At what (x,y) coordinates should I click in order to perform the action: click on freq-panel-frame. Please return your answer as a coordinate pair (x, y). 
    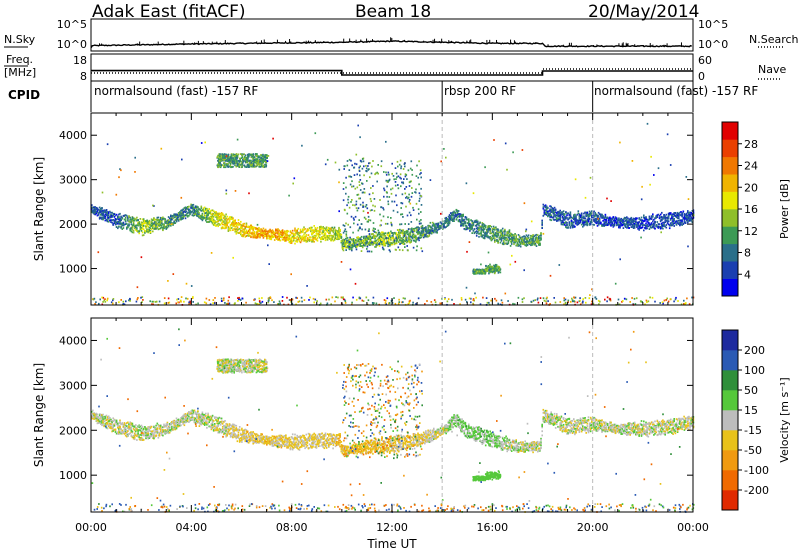
    Looking at the image, I should click on (392, 67).